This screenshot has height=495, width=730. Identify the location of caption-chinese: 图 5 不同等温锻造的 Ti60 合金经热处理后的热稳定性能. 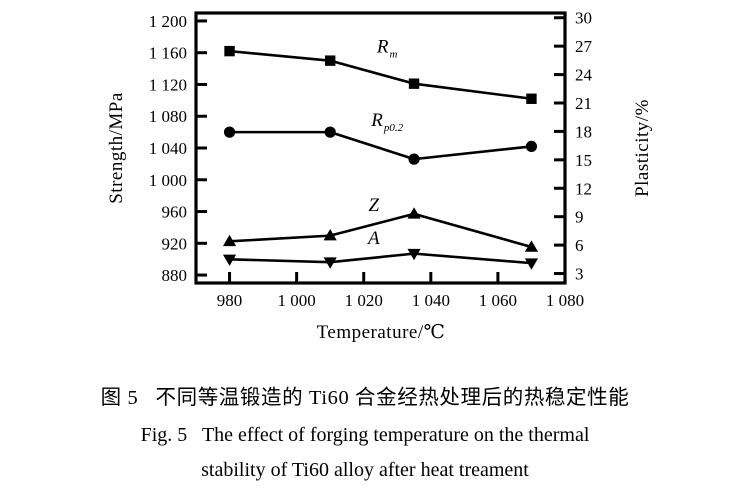
(365, 398).